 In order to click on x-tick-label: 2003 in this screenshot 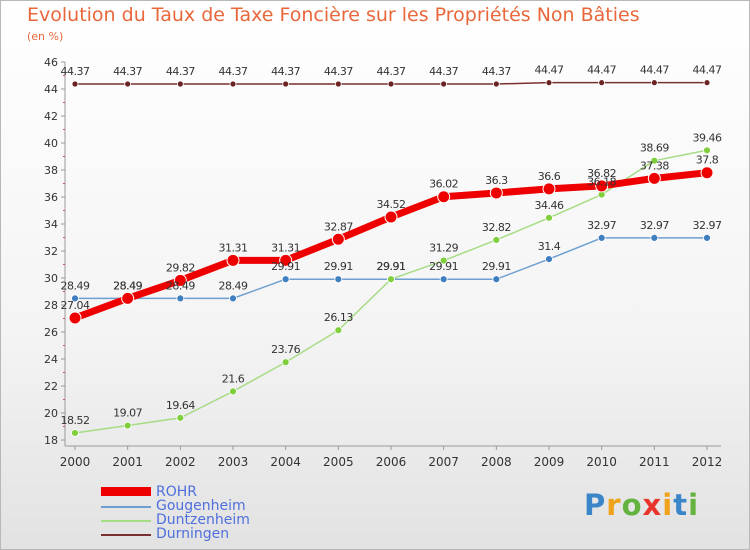, I will do `click(233, 462)`.